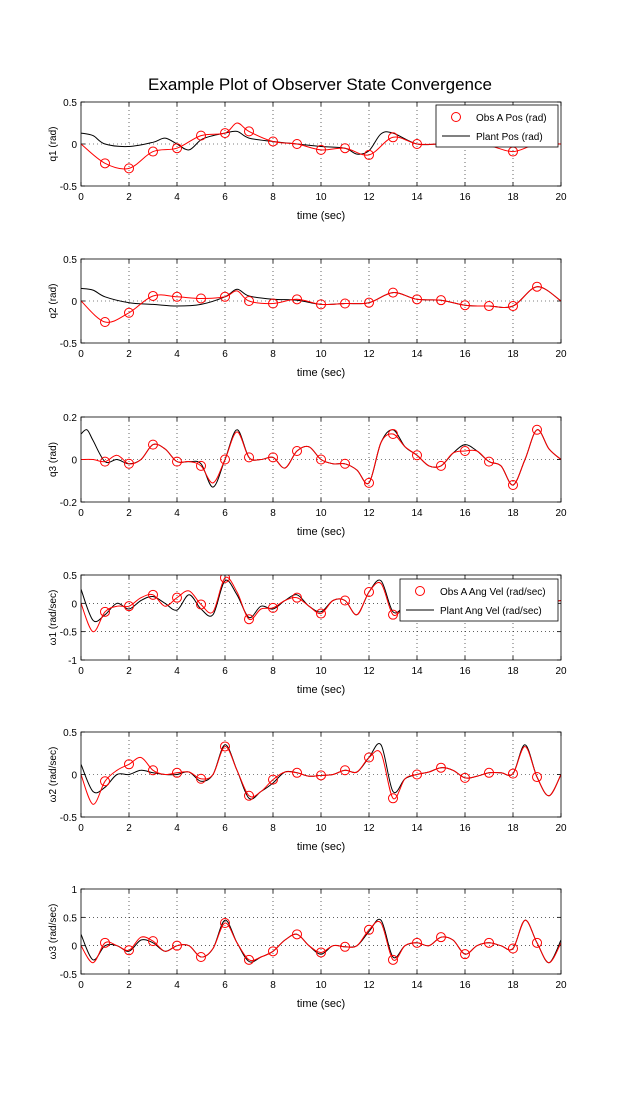 Image resolution: width=620 pixels, height=1106 pixels. What do you see at coordinates (479, 600) in the screenshot?
I see `legend-box` at bounding box center [479, 600].